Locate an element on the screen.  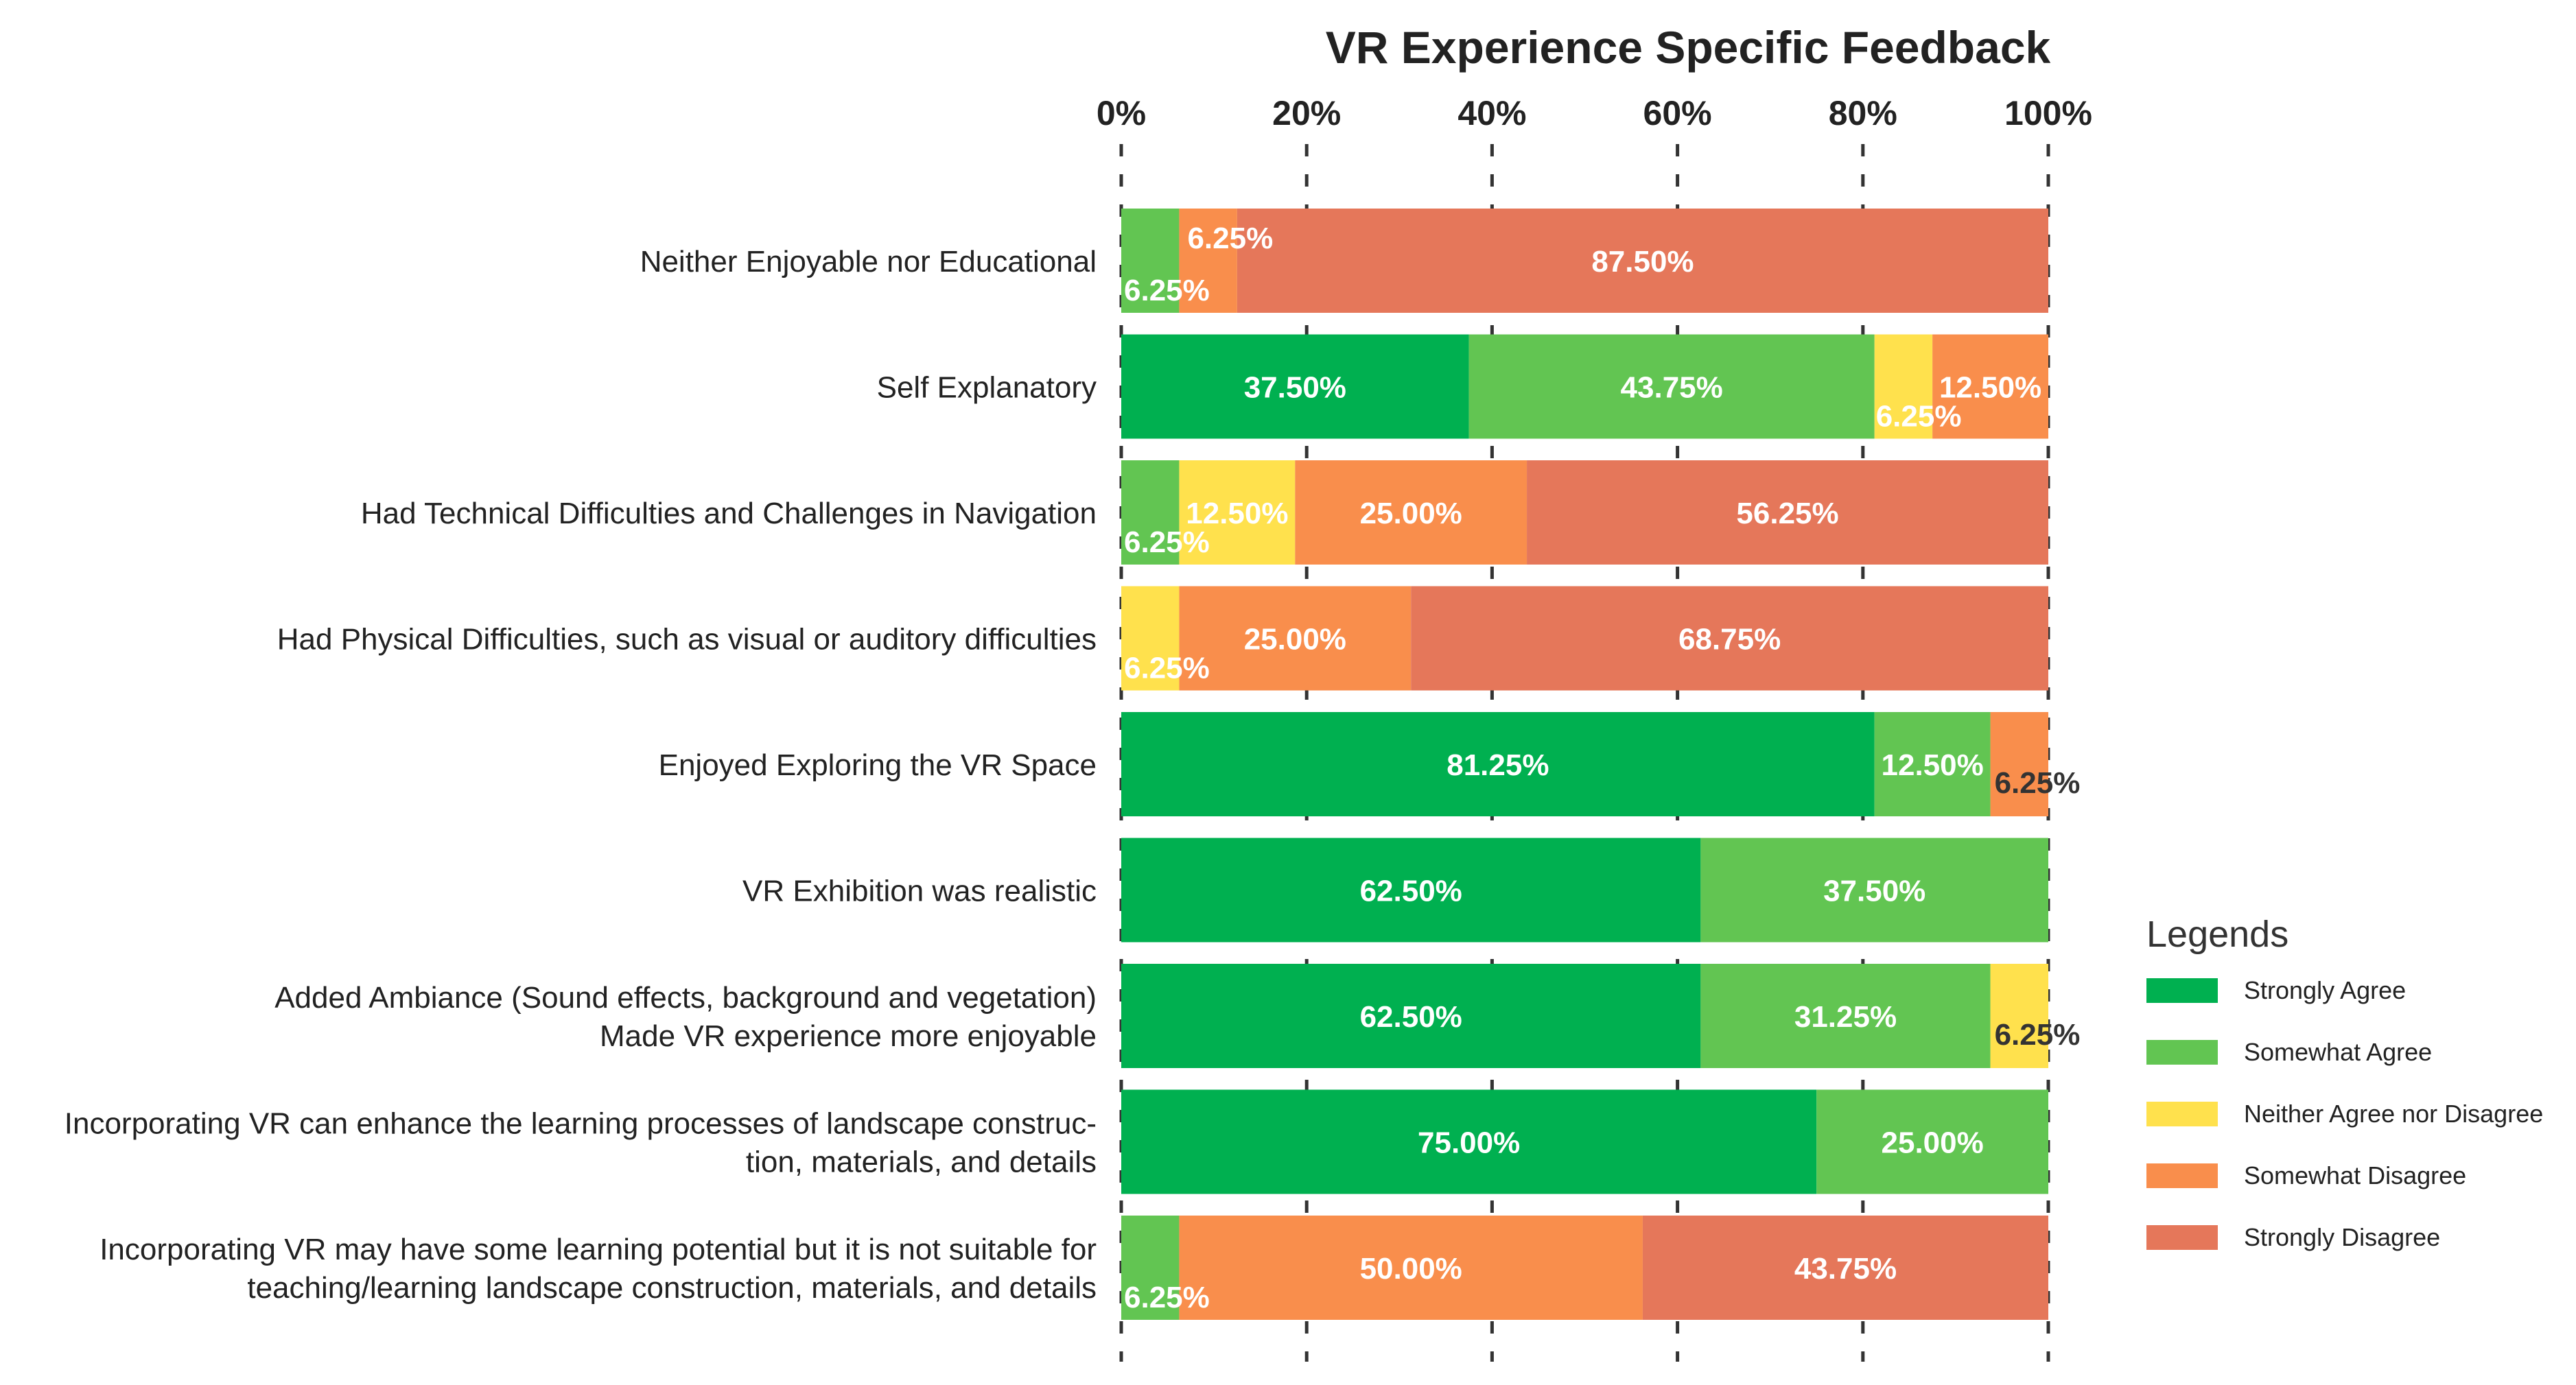
category-label: Made VR experience more enjoyable is located at coordinates (848, 1036).